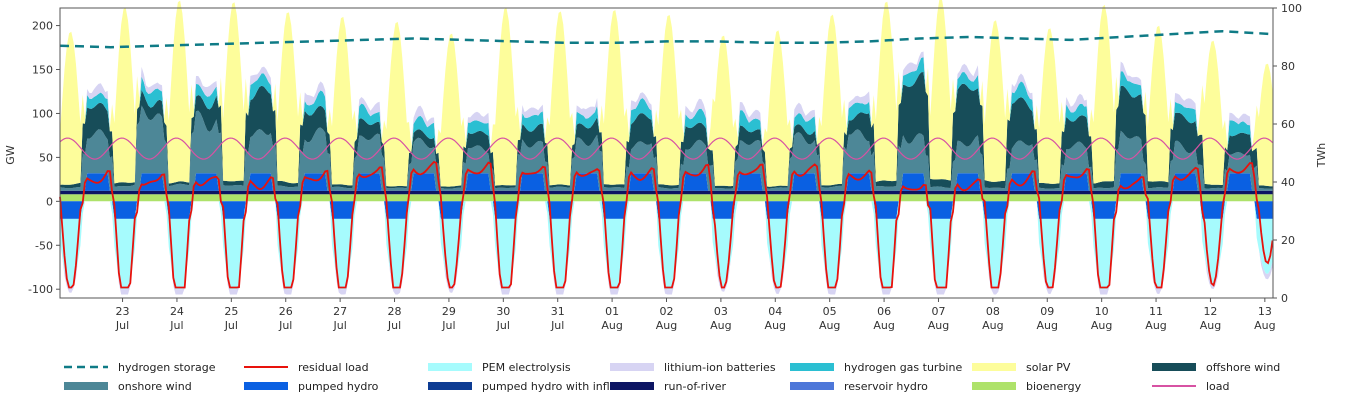 This screenshot has height=400, width=1350. I want to click on x-tick-day: 28, so click(395, 311).